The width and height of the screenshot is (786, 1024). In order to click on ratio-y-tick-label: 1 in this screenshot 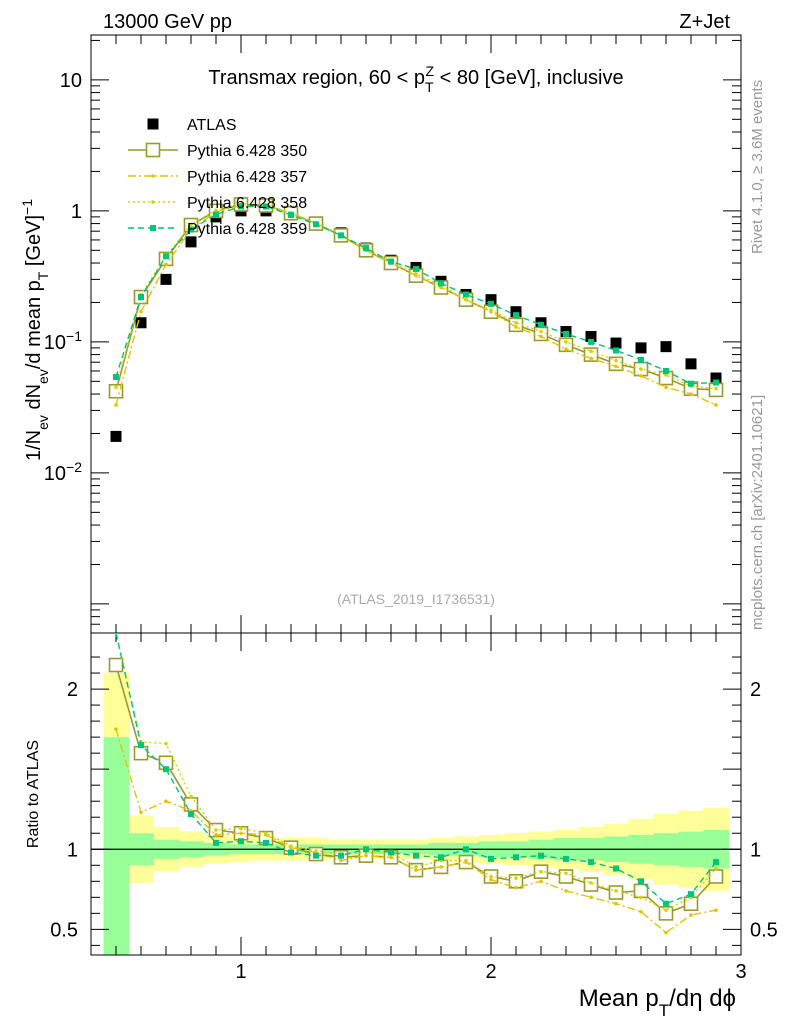, I will do `click(72, 850)`.